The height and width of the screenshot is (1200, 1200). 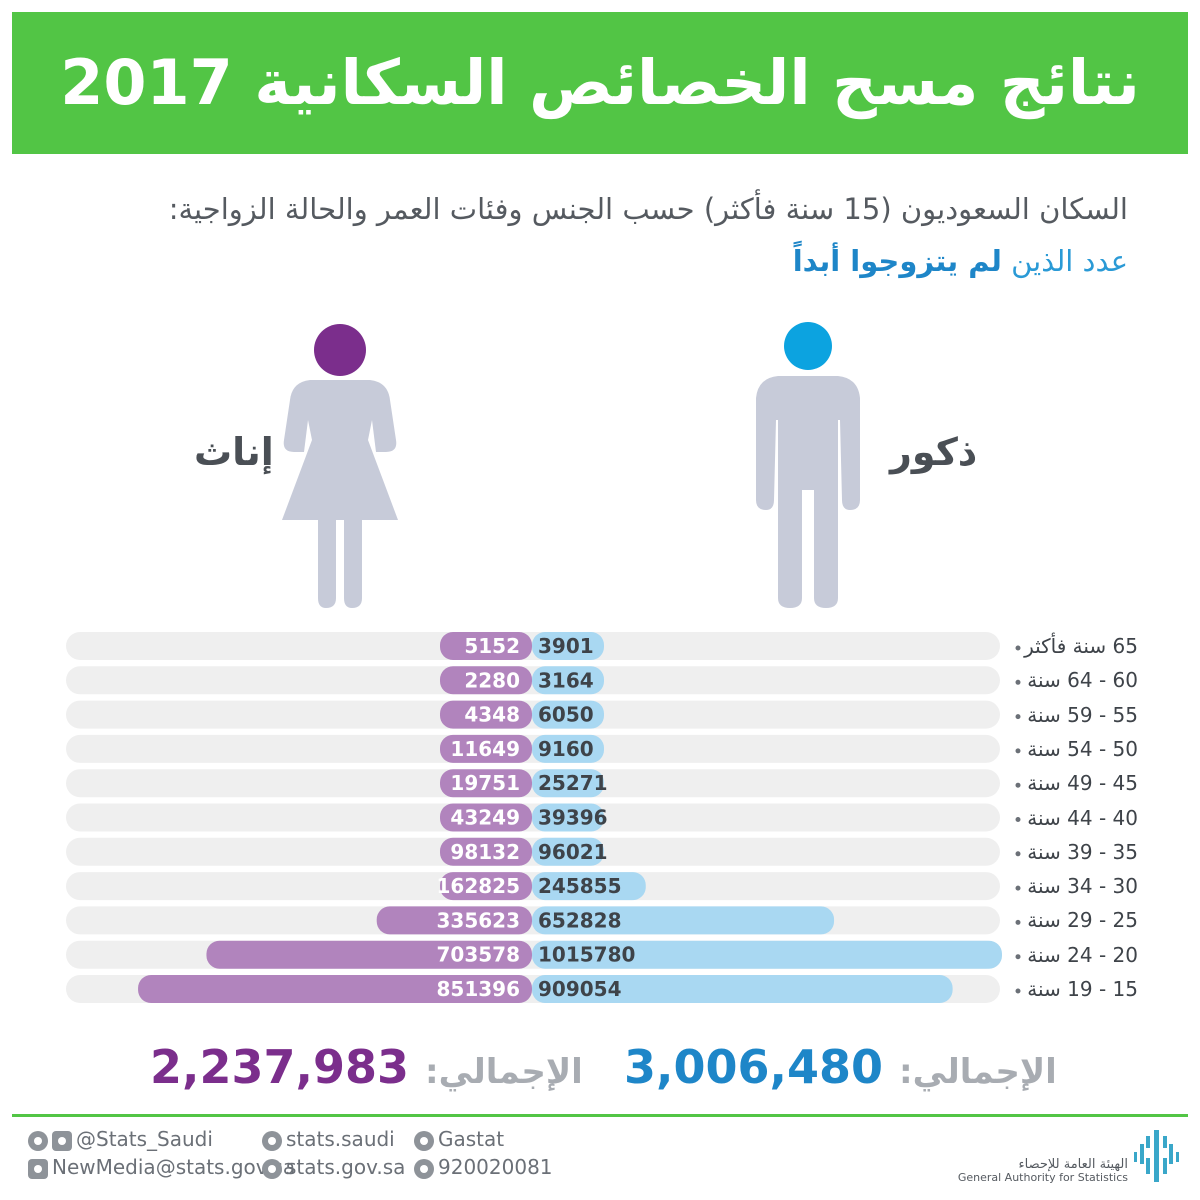 I want to click on chart-subtitle-2: عدد الذين لم يتزوجوا أبداً, so click(x=598, y=261).